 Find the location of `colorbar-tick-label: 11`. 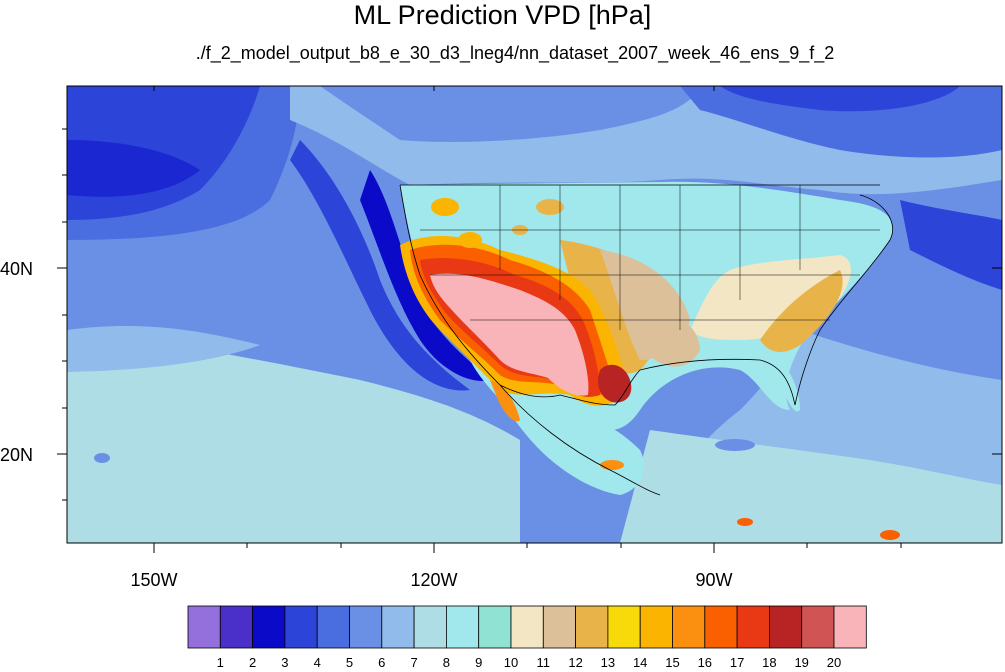

colorbar-tick-label: 11 is located at coordinates (543, 662).